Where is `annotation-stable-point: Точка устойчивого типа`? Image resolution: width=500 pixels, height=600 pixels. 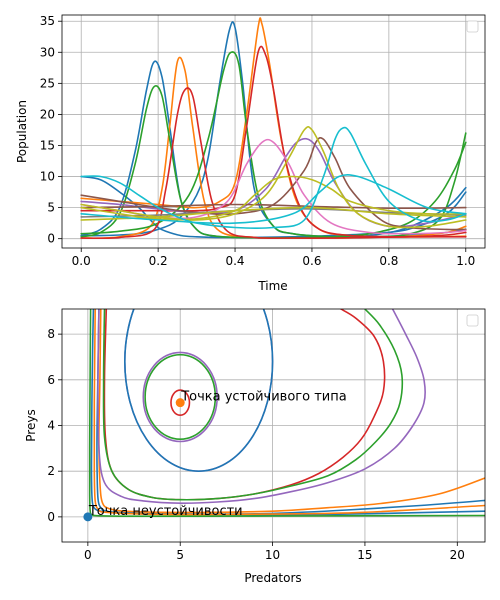 annotation-stable-point: Точка устойчивого типа is located at coordinates (263, 397).